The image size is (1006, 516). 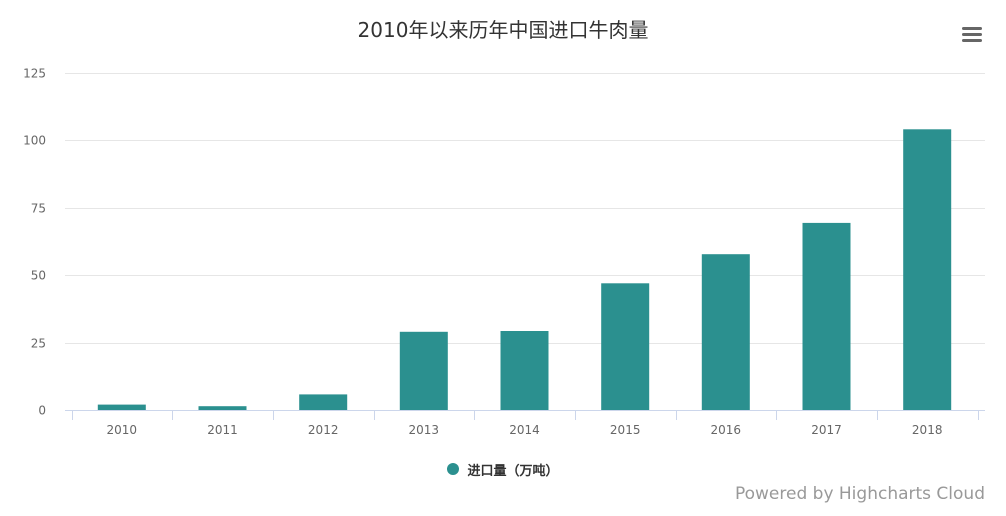 I want to click on legend-item-import-volume: 进口量（万吨）, so click(x=503, y=469).